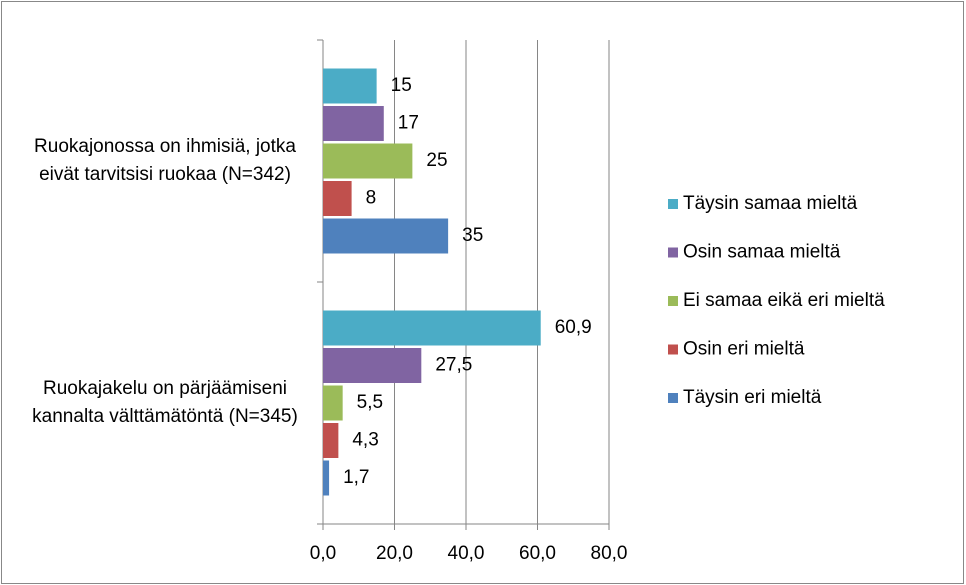 This screenshot has width=966, height=585. What do you see at coordinates (323, 553) in the screenshot?
I see `x-tick-label: 0,0` at bounding box center [323, 553].